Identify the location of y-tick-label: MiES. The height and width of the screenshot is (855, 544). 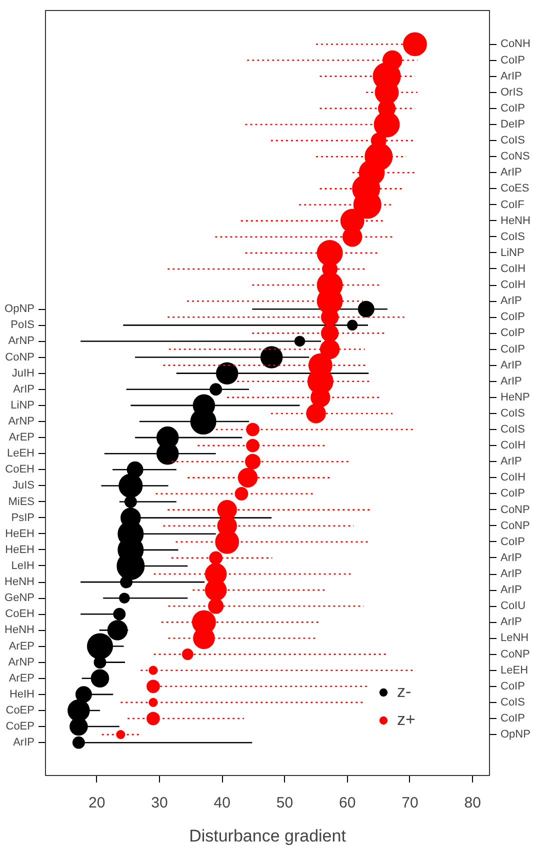
(21, 502).